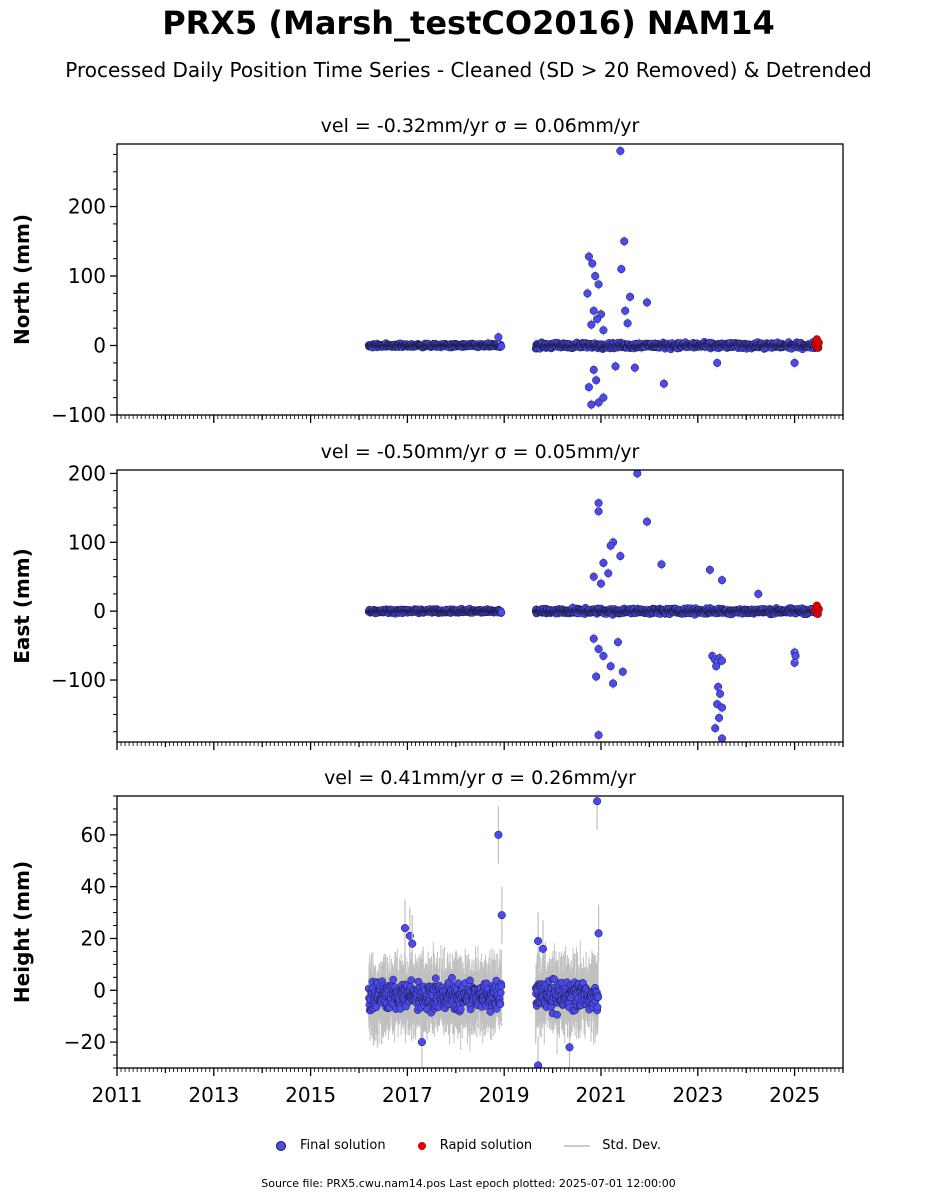 The width and height of the screenshot is (937, 1200). I want to click on plot-area-north, so click(593, 278).